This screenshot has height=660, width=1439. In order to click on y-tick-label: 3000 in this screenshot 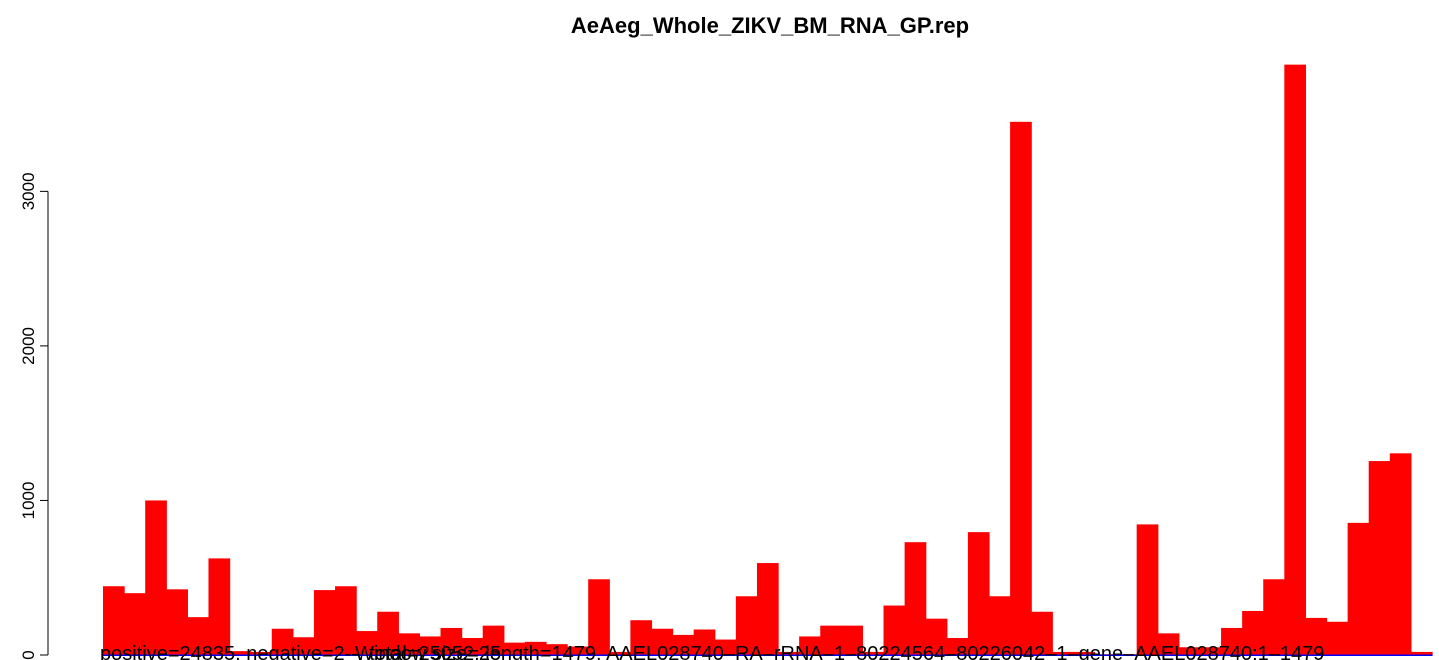, I will do `click(28, 191)`.